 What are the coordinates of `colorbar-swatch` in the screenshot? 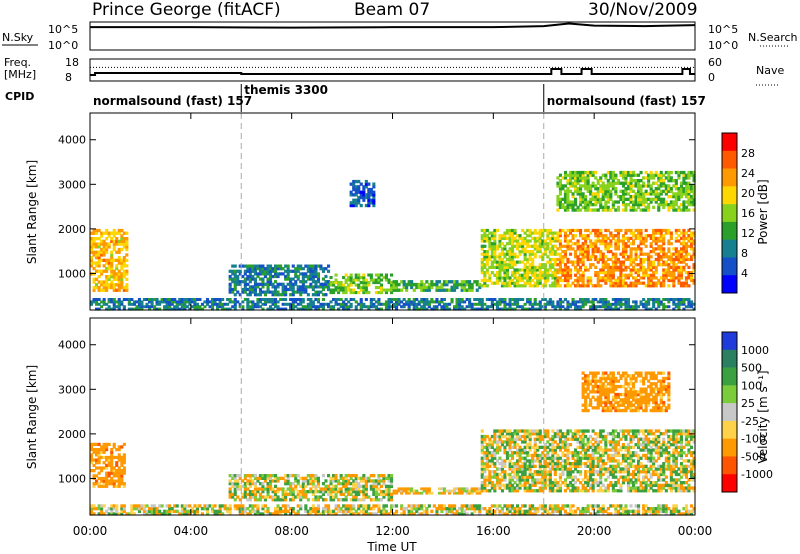 It's located at (729, 159).